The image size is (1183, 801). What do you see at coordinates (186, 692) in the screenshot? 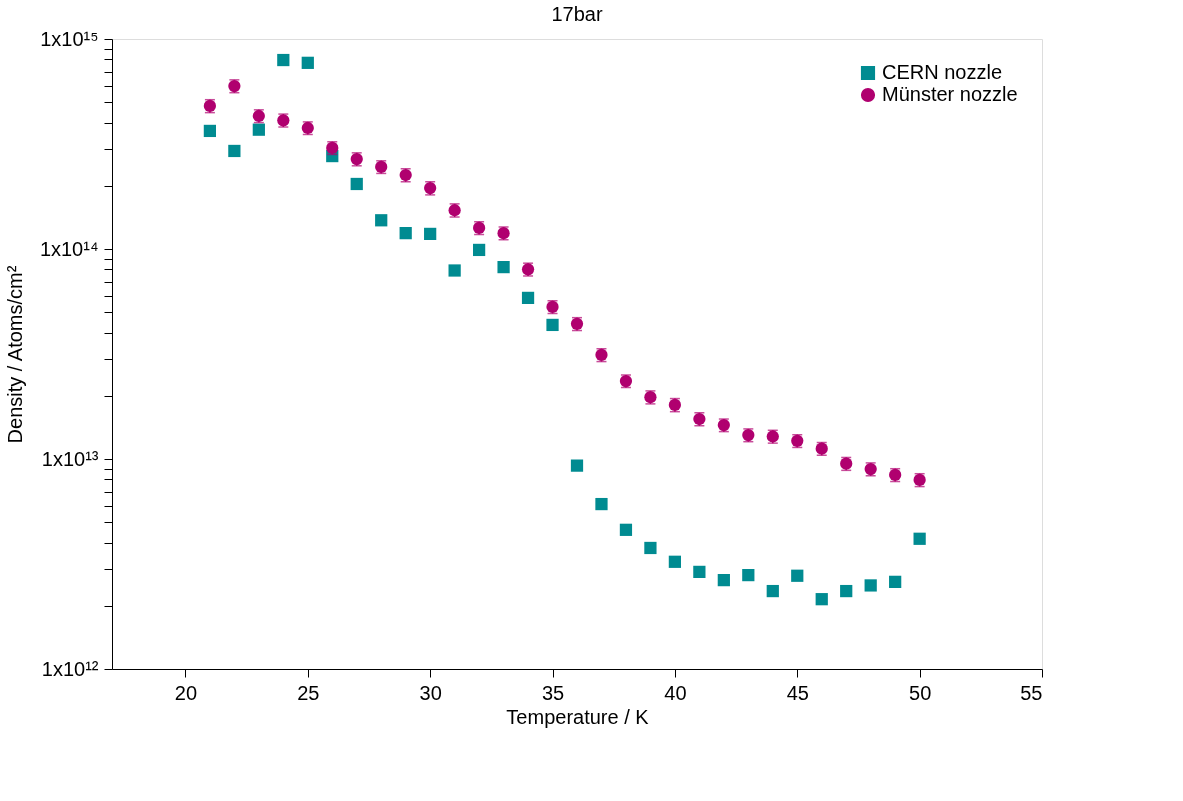
I see `x-tick-label: 20` at bounding box center [186, 692].